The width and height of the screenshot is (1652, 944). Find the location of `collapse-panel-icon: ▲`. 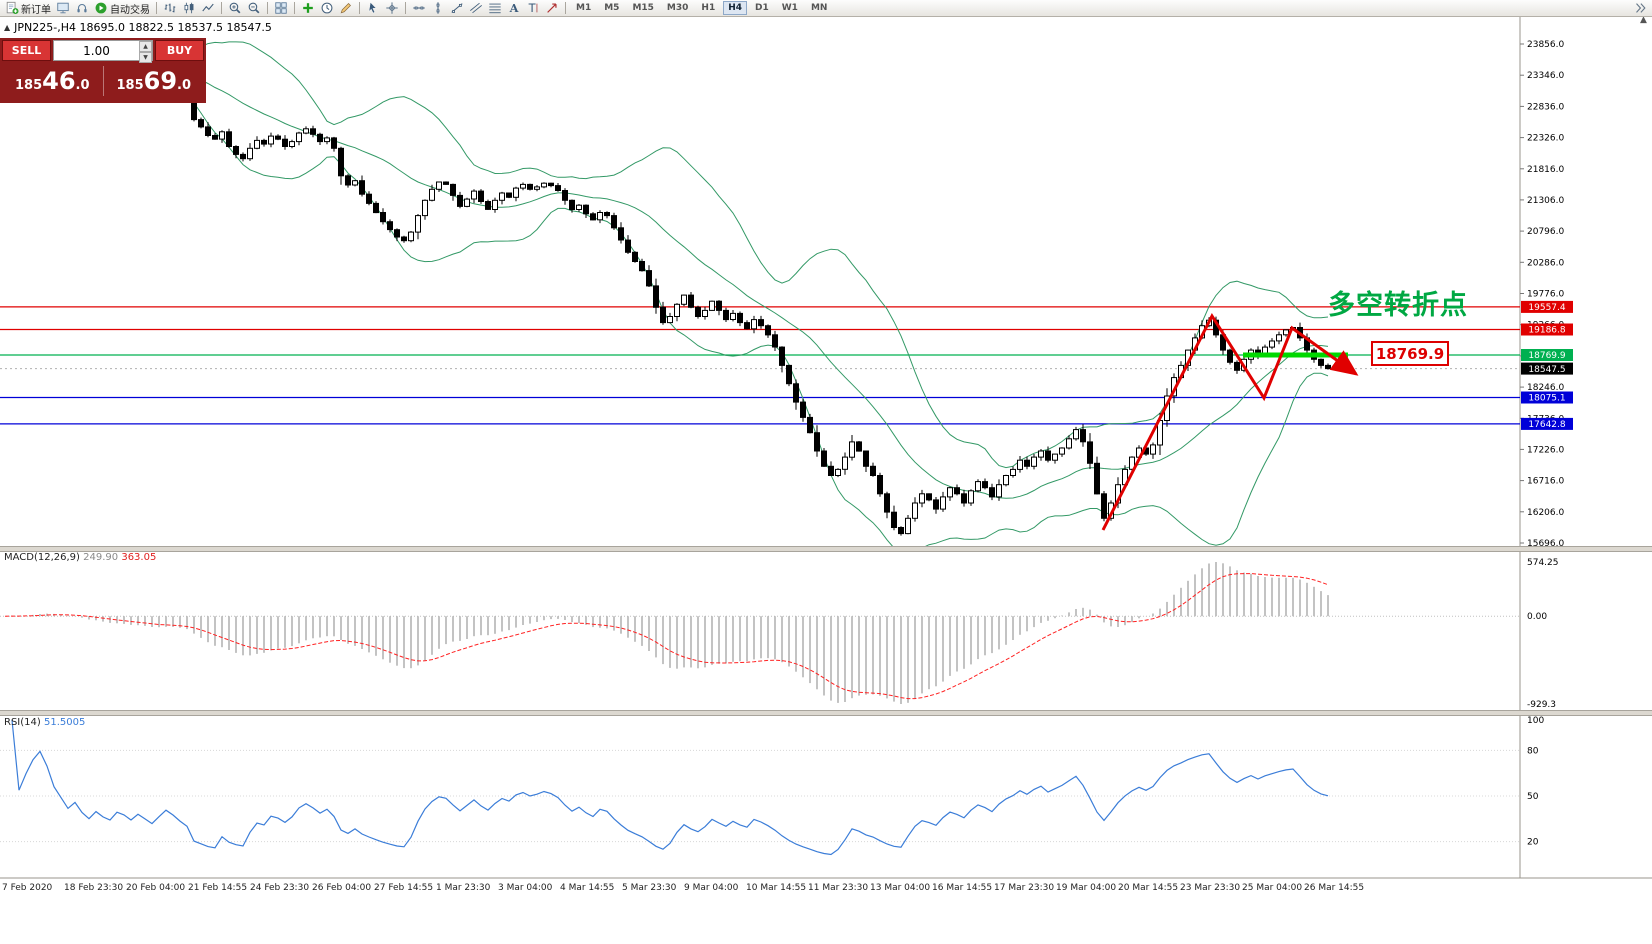

collapse-panel-icon: ▲ is located at coordinates (7, 27).